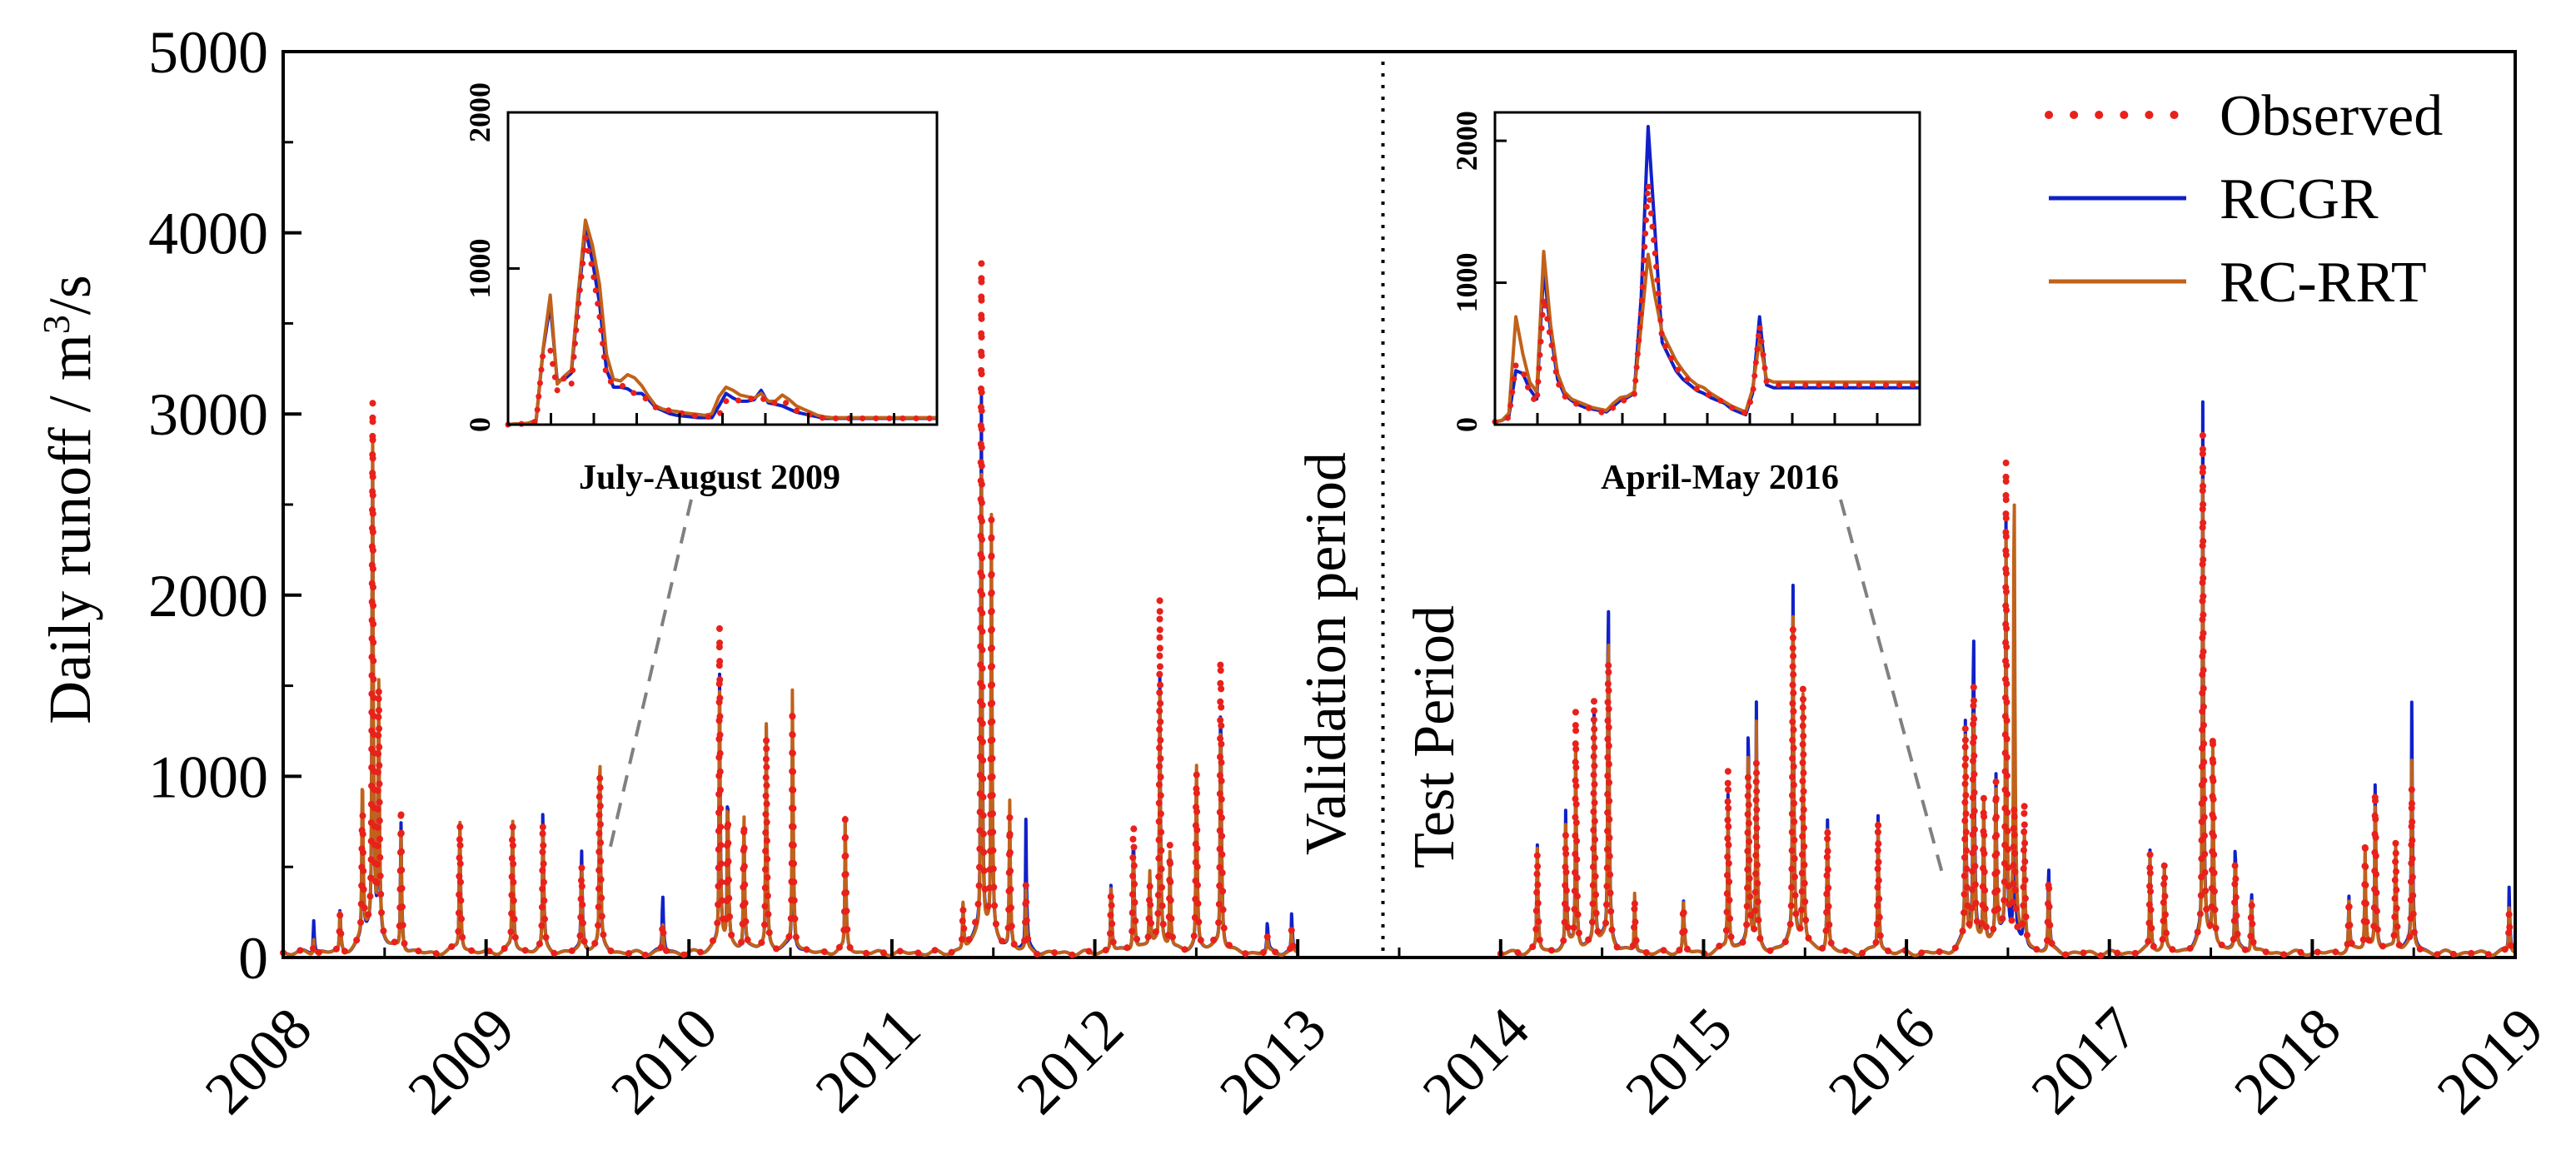  I want to click on y-tick-label: 0, so click(253, 958).